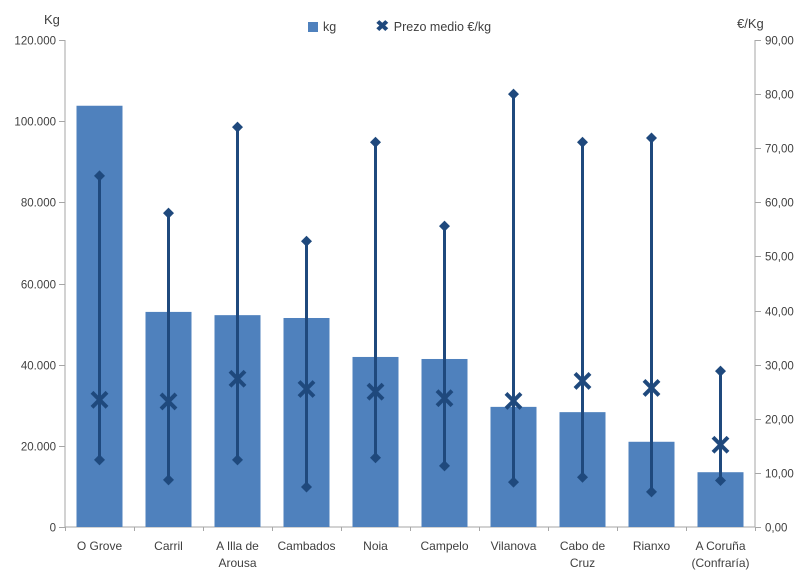 This screenshot has height=578, width=800. What do you see at coordinates (442, 27) in the screenshot?
I see `legend-label-prezo-medio: Prezo medio €/kg` at bounding box center [442, 27].